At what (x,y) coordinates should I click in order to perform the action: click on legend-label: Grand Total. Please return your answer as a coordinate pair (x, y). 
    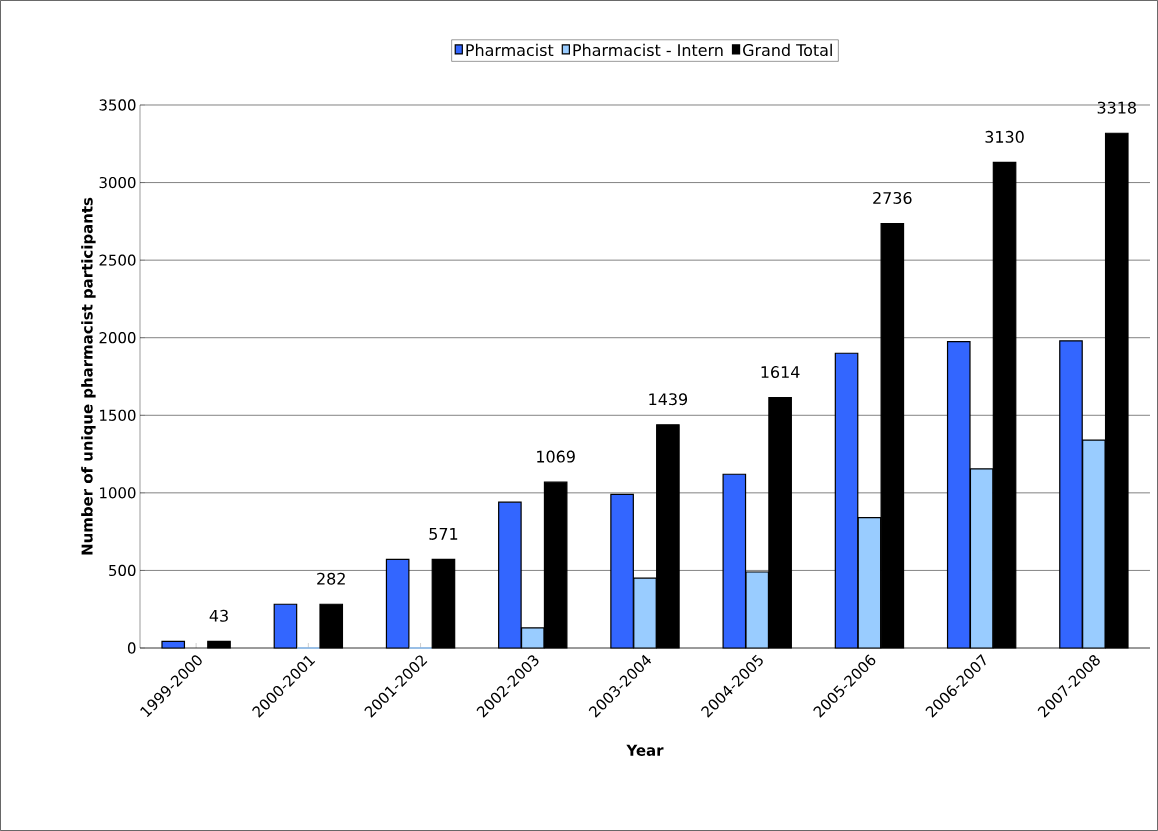
    Looking at the image, I should click on (787, 50).